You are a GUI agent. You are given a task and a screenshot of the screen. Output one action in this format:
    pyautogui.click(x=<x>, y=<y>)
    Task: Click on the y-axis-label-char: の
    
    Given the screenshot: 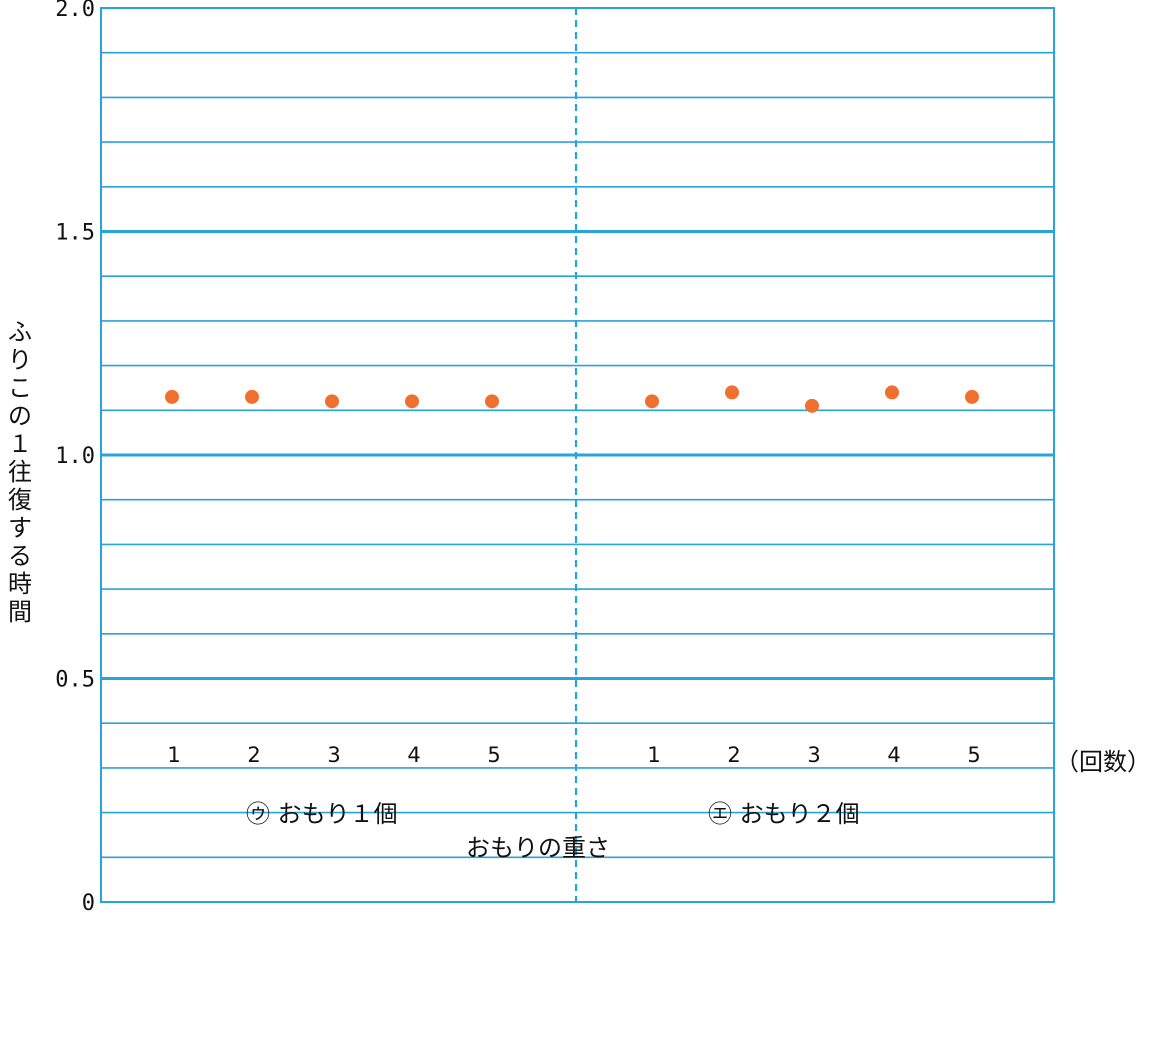 What is the action you would take?
    pyautogui.click(x=20, y=416)
    